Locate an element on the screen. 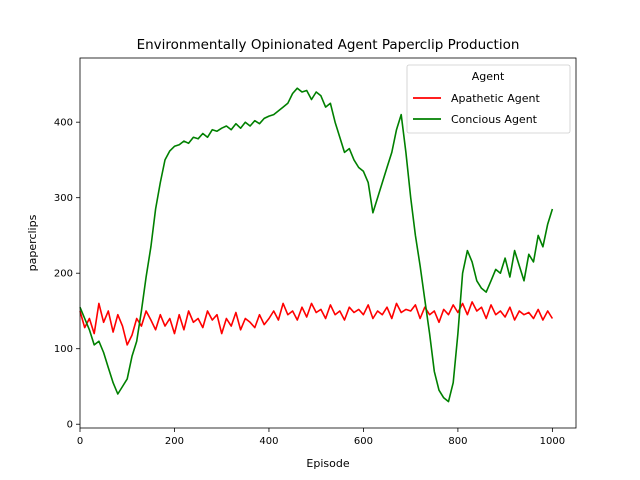 The width and height of the screenshot is (640, 480). legend: Agent Apathetic Agent Concious Agent is located at coordinates (488, 99).